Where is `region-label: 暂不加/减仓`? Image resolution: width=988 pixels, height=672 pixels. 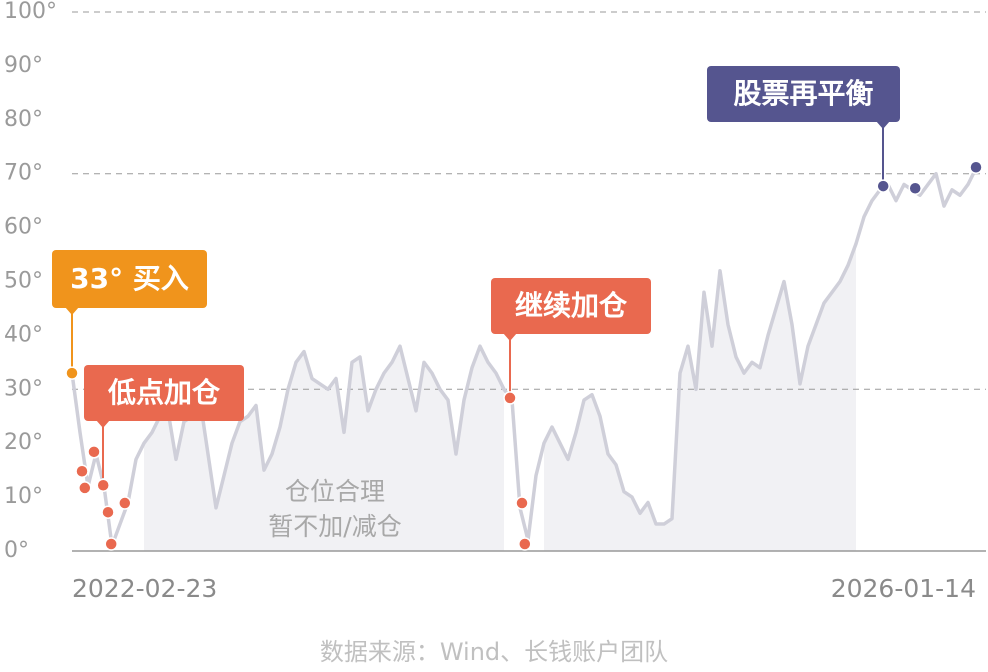 region-label: 暂不加/减仓 is located at coordinates (334, 526).